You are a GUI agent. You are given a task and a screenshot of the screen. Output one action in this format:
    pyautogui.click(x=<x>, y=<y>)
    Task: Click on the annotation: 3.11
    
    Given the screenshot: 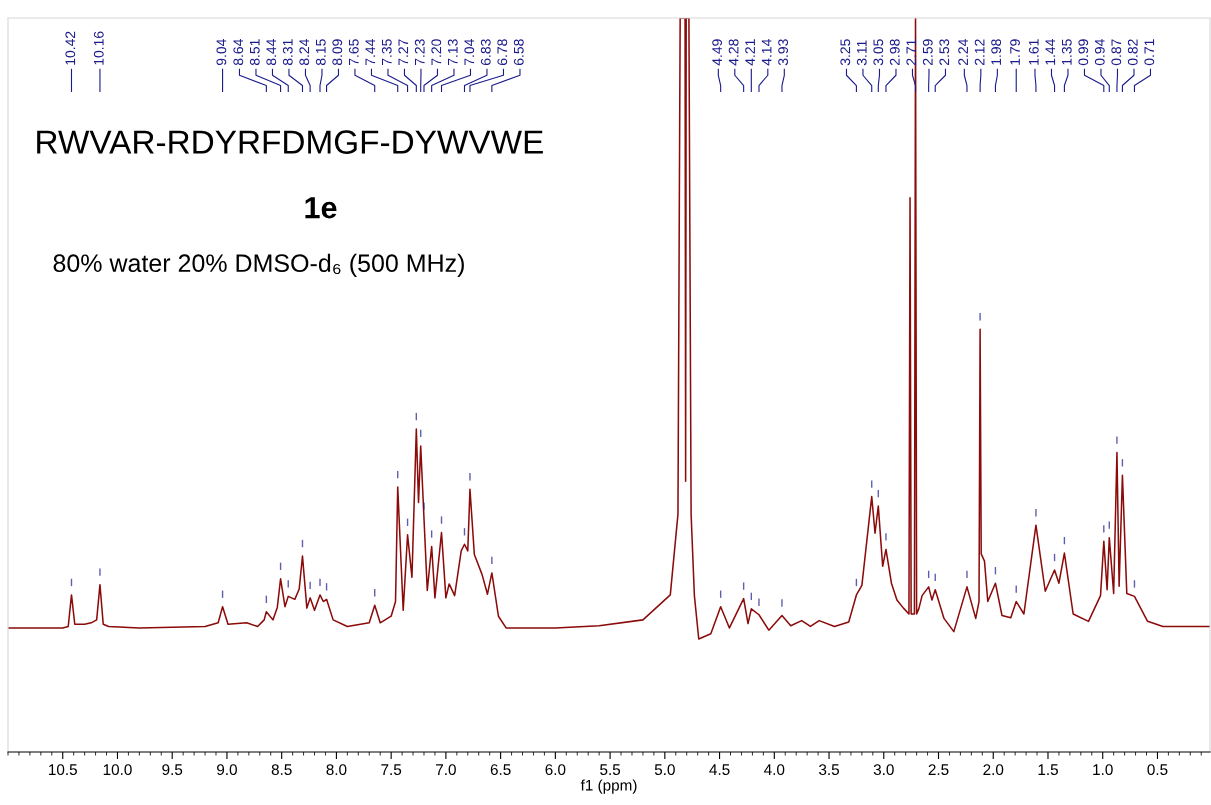 What is the action you would take?
    pyautogui.click(x=861, y=53)
    